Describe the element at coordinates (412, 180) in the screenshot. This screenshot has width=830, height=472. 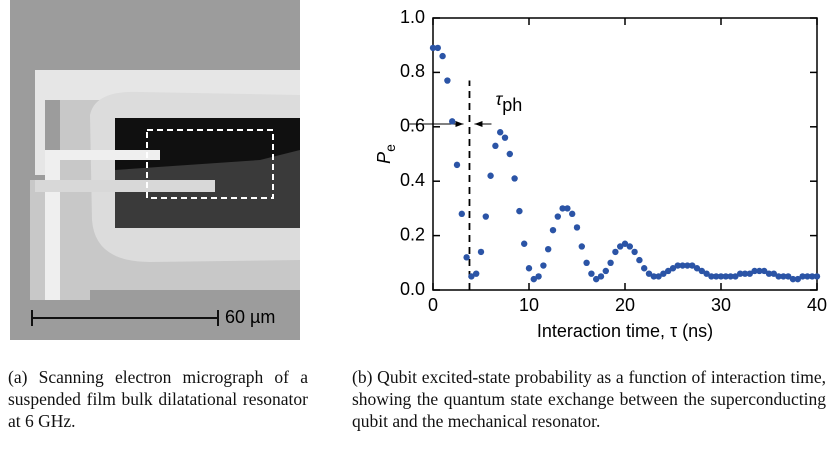
I see `y-tick-label: 0.4` at that location.